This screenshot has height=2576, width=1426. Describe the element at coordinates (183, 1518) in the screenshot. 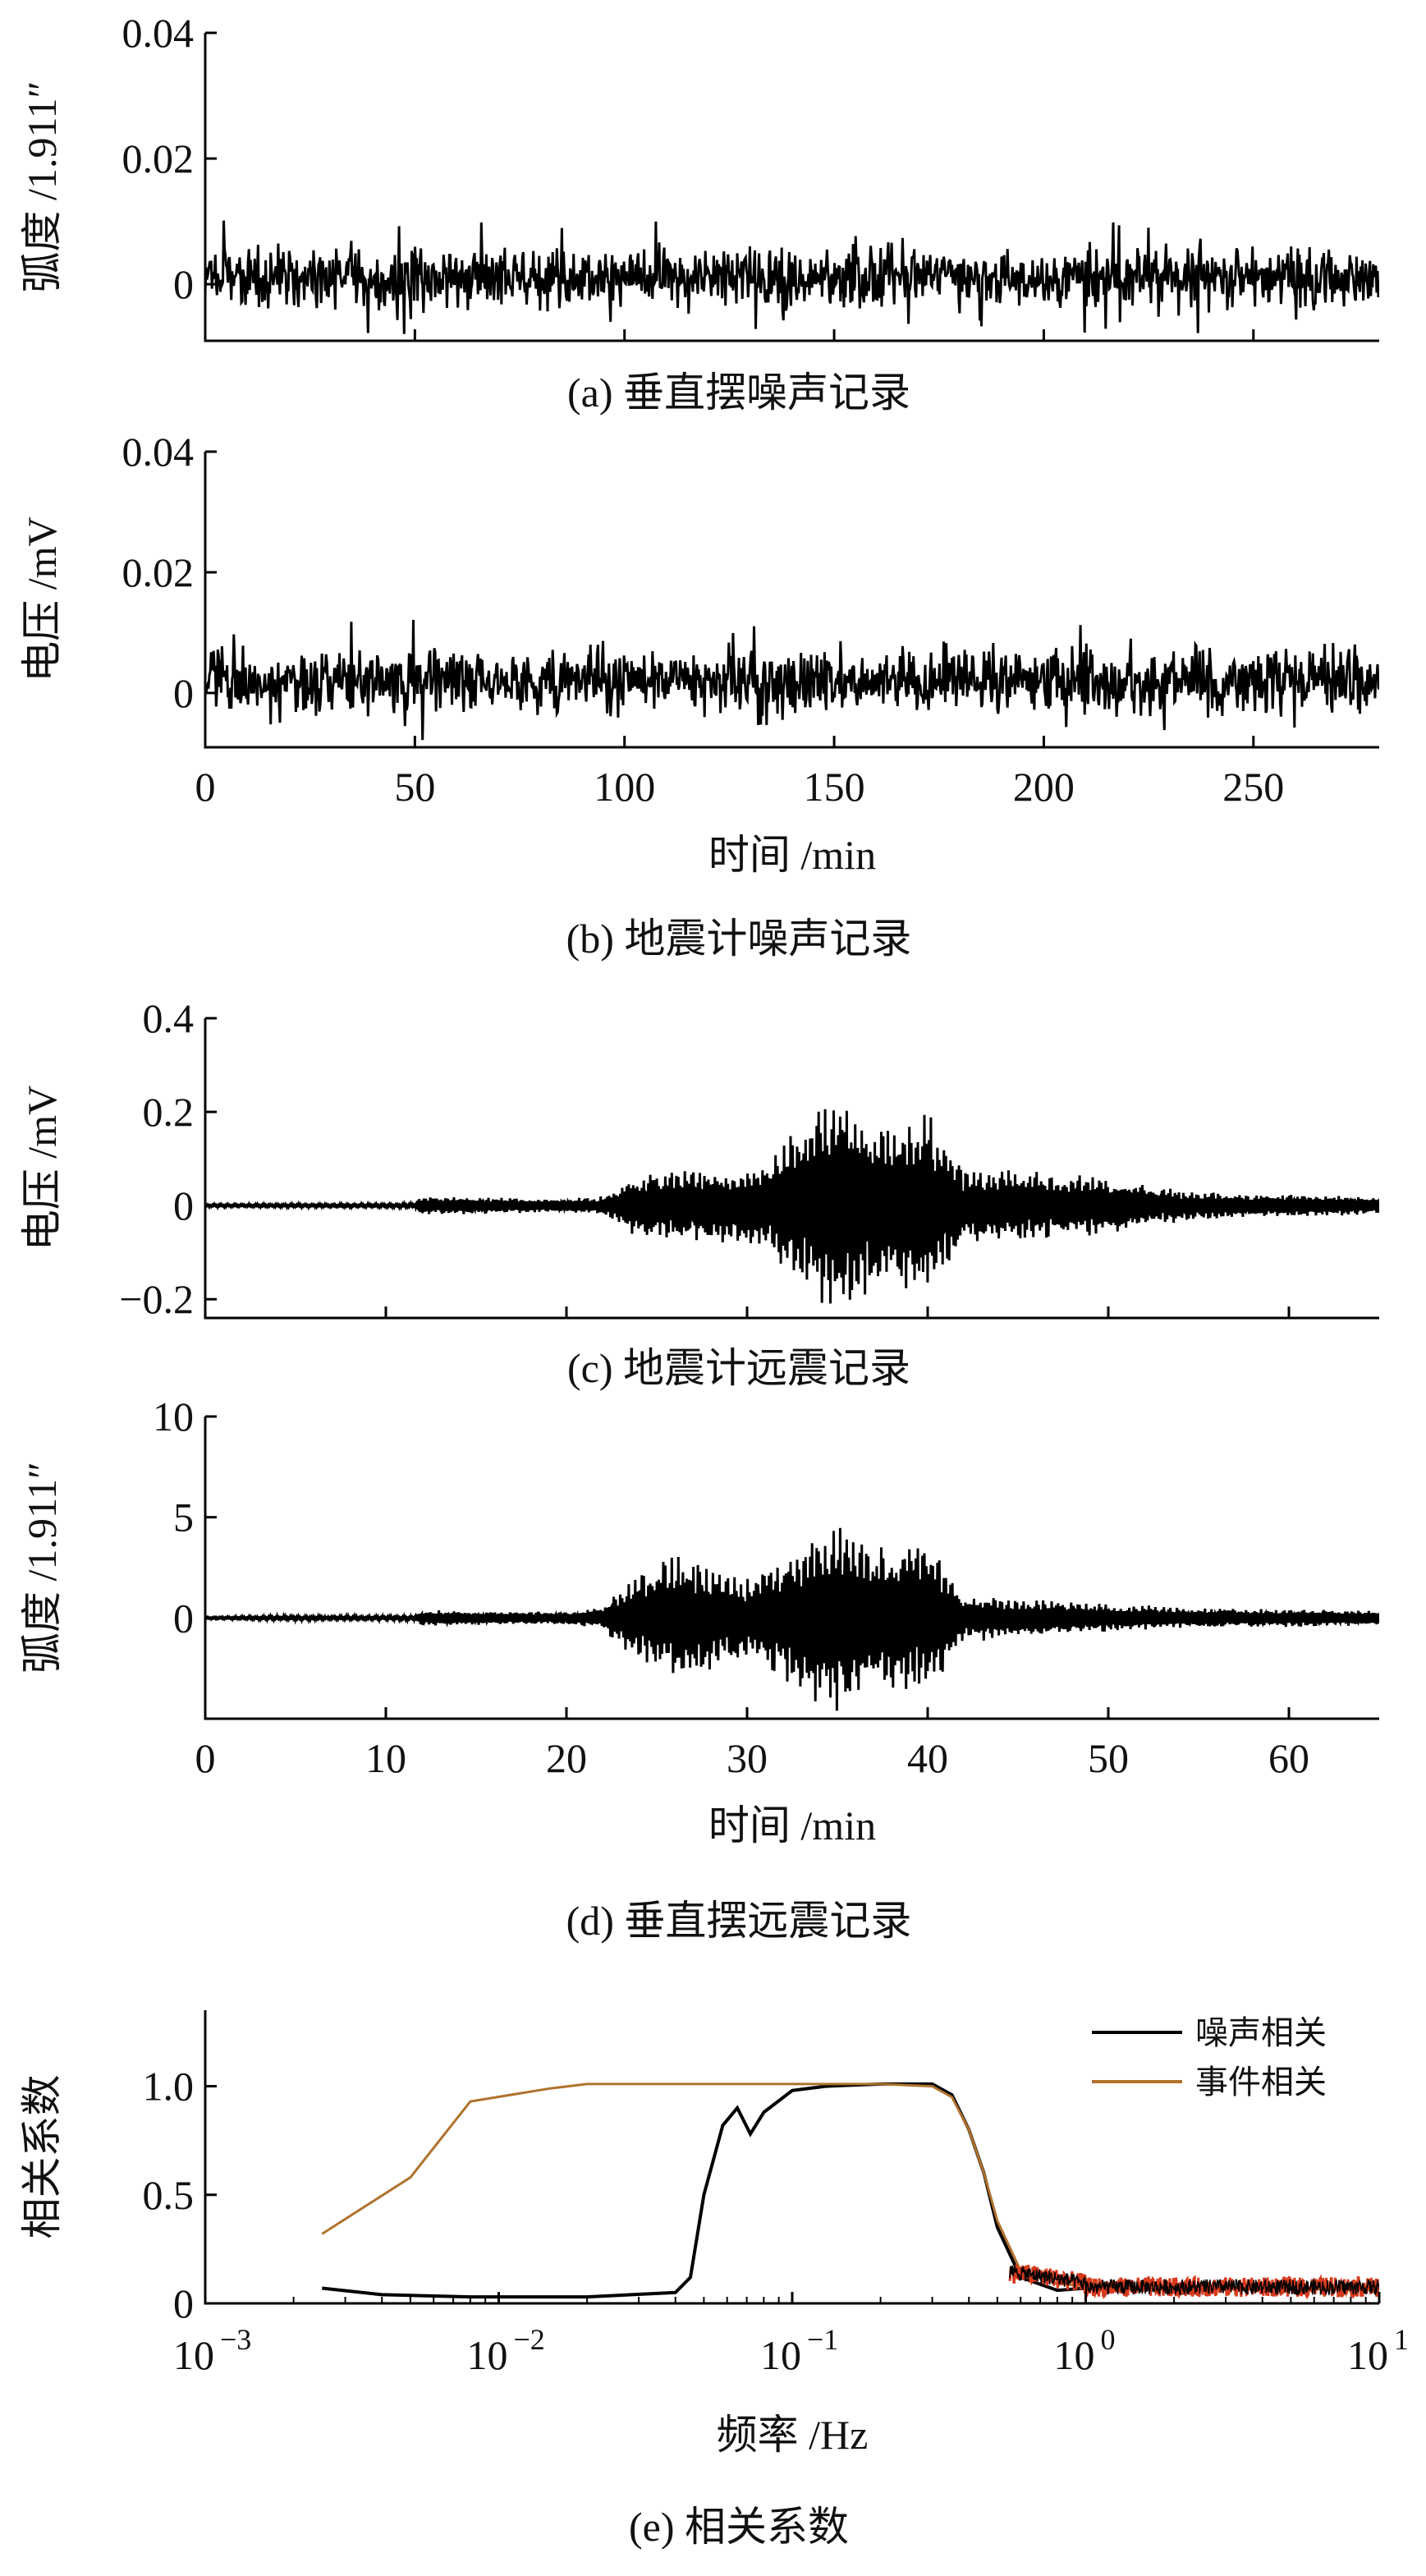

I see `y-tick-label-d: 5` at that location.